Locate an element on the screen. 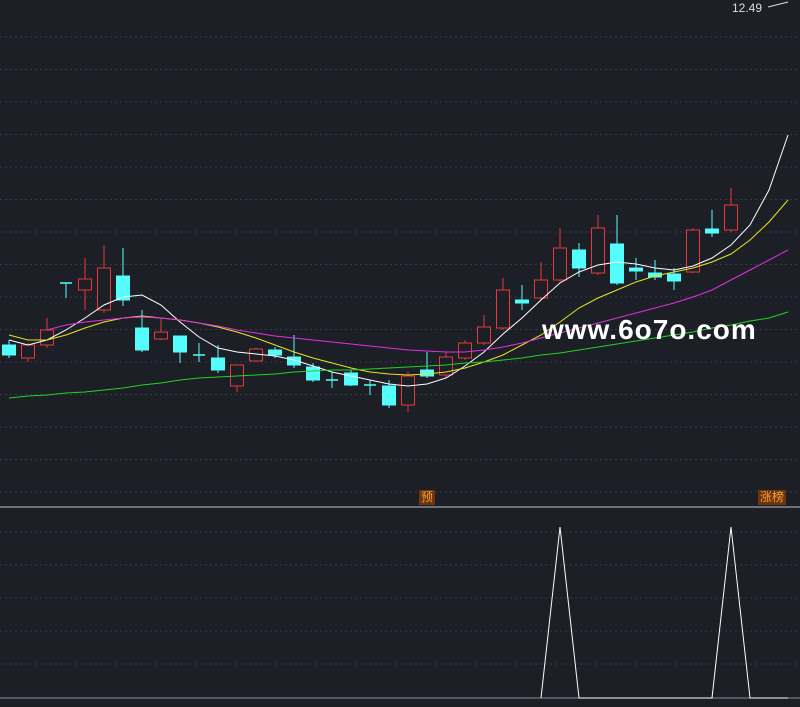 This screenshot has width=800, height=707. annotation: 预 is located at coordinates (427, 497).